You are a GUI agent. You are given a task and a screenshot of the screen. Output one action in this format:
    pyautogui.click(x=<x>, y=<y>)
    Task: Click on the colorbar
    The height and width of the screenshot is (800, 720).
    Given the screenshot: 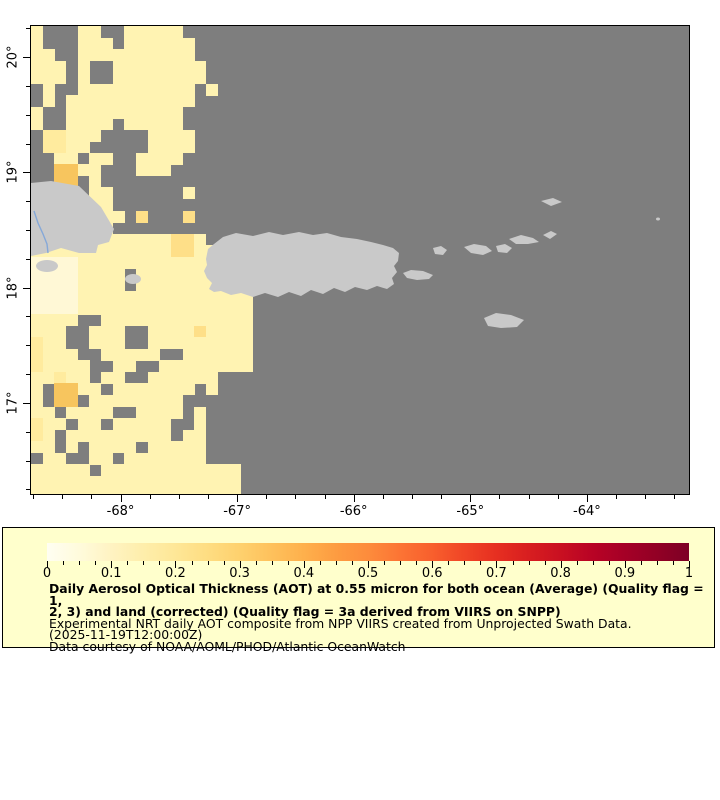 What is the action you would take?
    pyautogui.click(x=368, y=552)
    